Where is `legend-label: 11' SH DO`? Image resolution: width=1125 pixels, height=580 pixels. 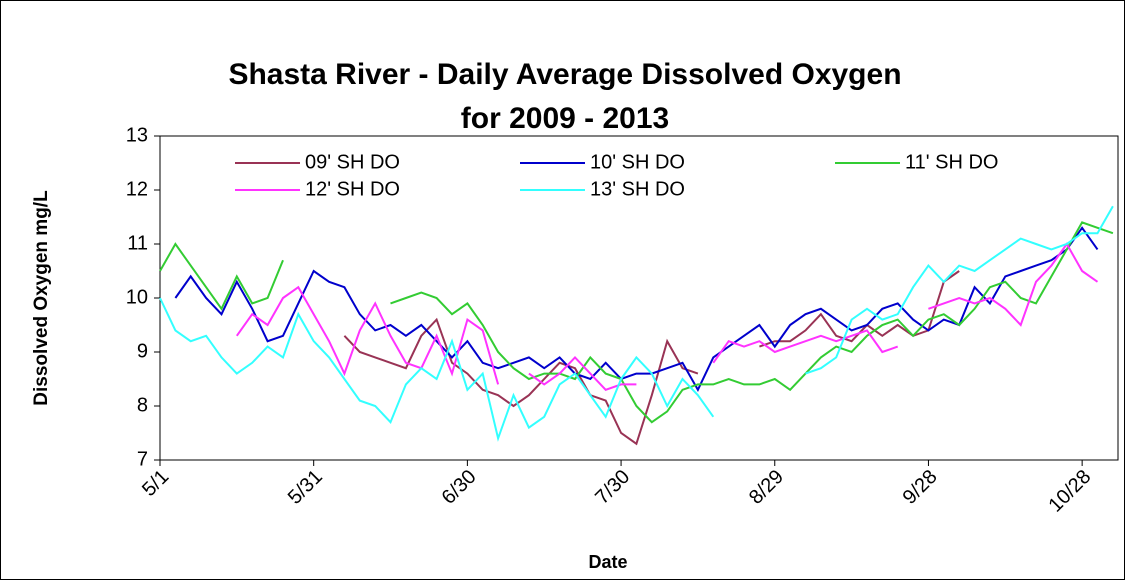 legend-label: 11' SH DO is located at coordinates (951, 162).